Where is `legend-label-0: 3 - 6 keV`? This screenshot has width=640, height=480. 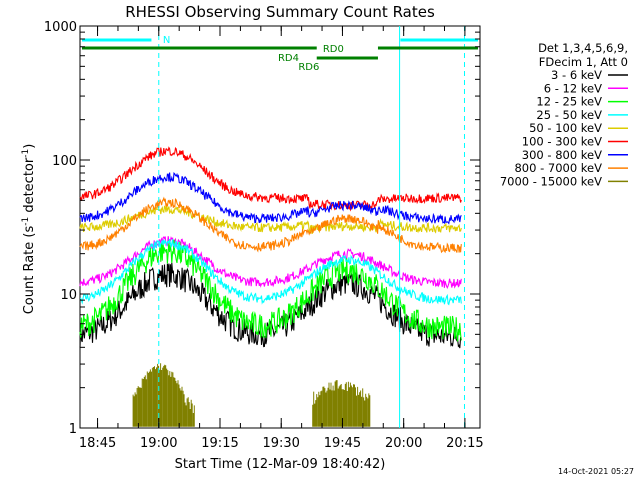 legend-label-0: 3 - 6 keV is located at coordinates (576, 75).